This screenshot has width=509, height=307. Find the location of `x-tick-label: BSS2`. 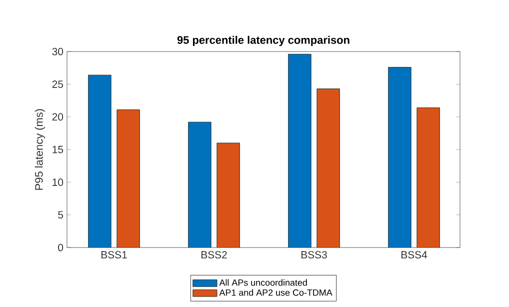

x-tick-label: BSS2 is located at coordinates (214, 254).